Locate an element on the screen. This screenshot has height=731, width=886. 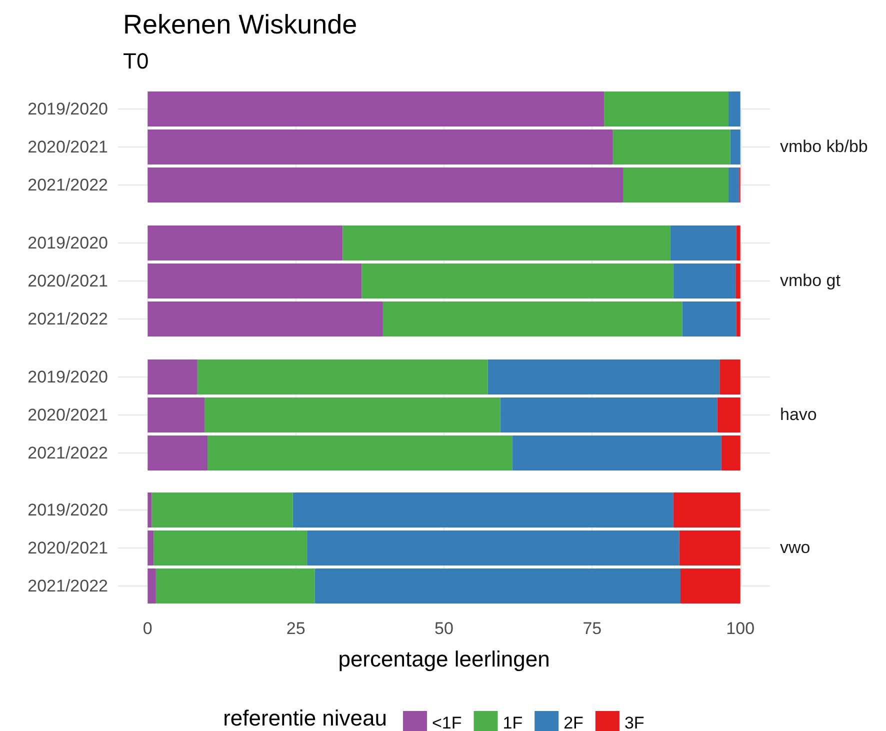
legend-title: referentie niveau is located at coordinates (305, 718).